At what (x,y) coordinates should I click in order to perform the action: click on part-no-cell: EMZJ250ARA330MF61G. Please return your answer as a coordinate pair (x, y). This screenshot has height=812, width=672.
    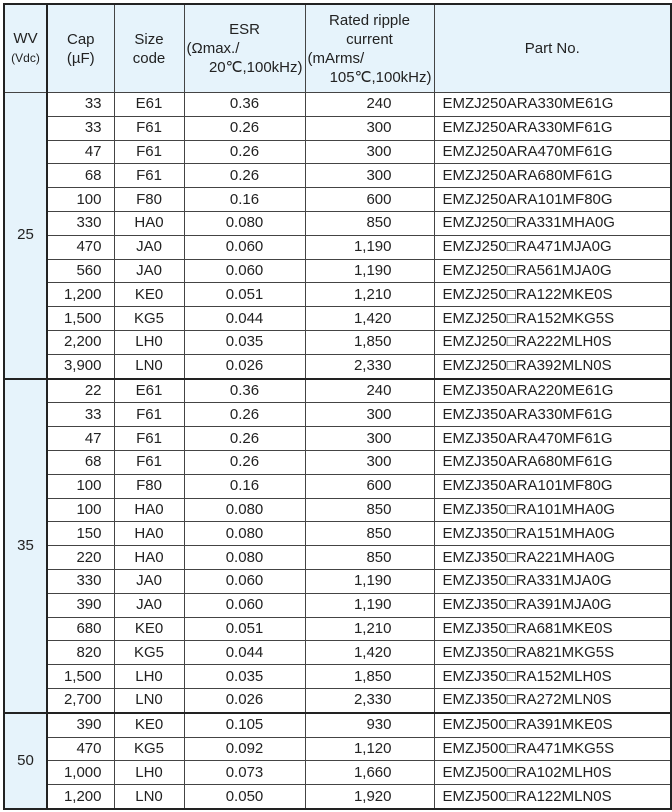
    Looking at the image, I should click on (552, 128).